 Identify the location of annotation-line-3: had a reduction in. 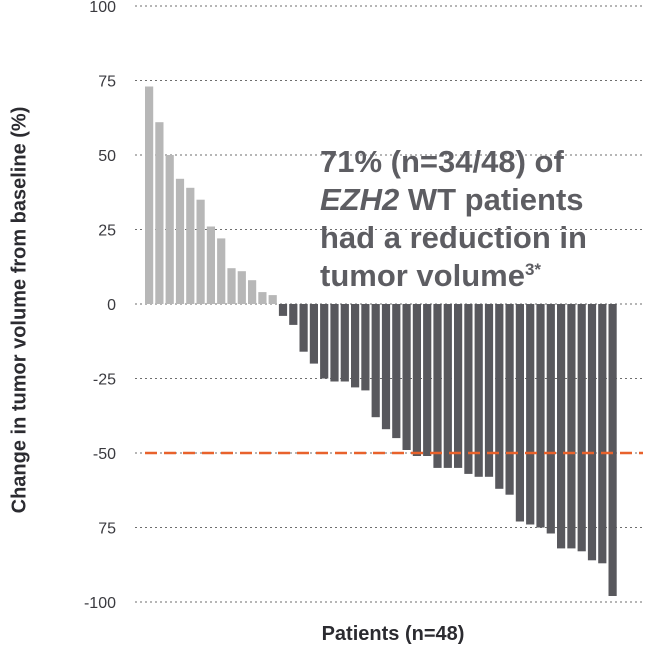
(453, 237).